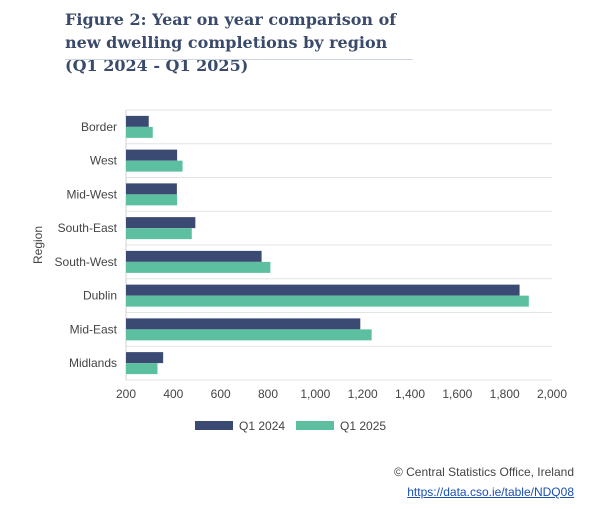  What do you see at coordinates (139, 132) in the screenshot?
I see `bar-border-q1-2025` at bounding box center [139, 132].